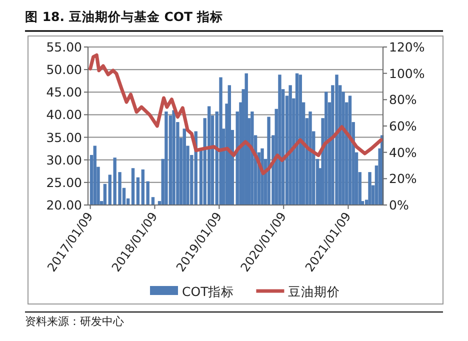  What do you see at coordinates (407, 73) in the screenshot?
I see `y2-tick-label: 100%` at bounding box center [407, 73].